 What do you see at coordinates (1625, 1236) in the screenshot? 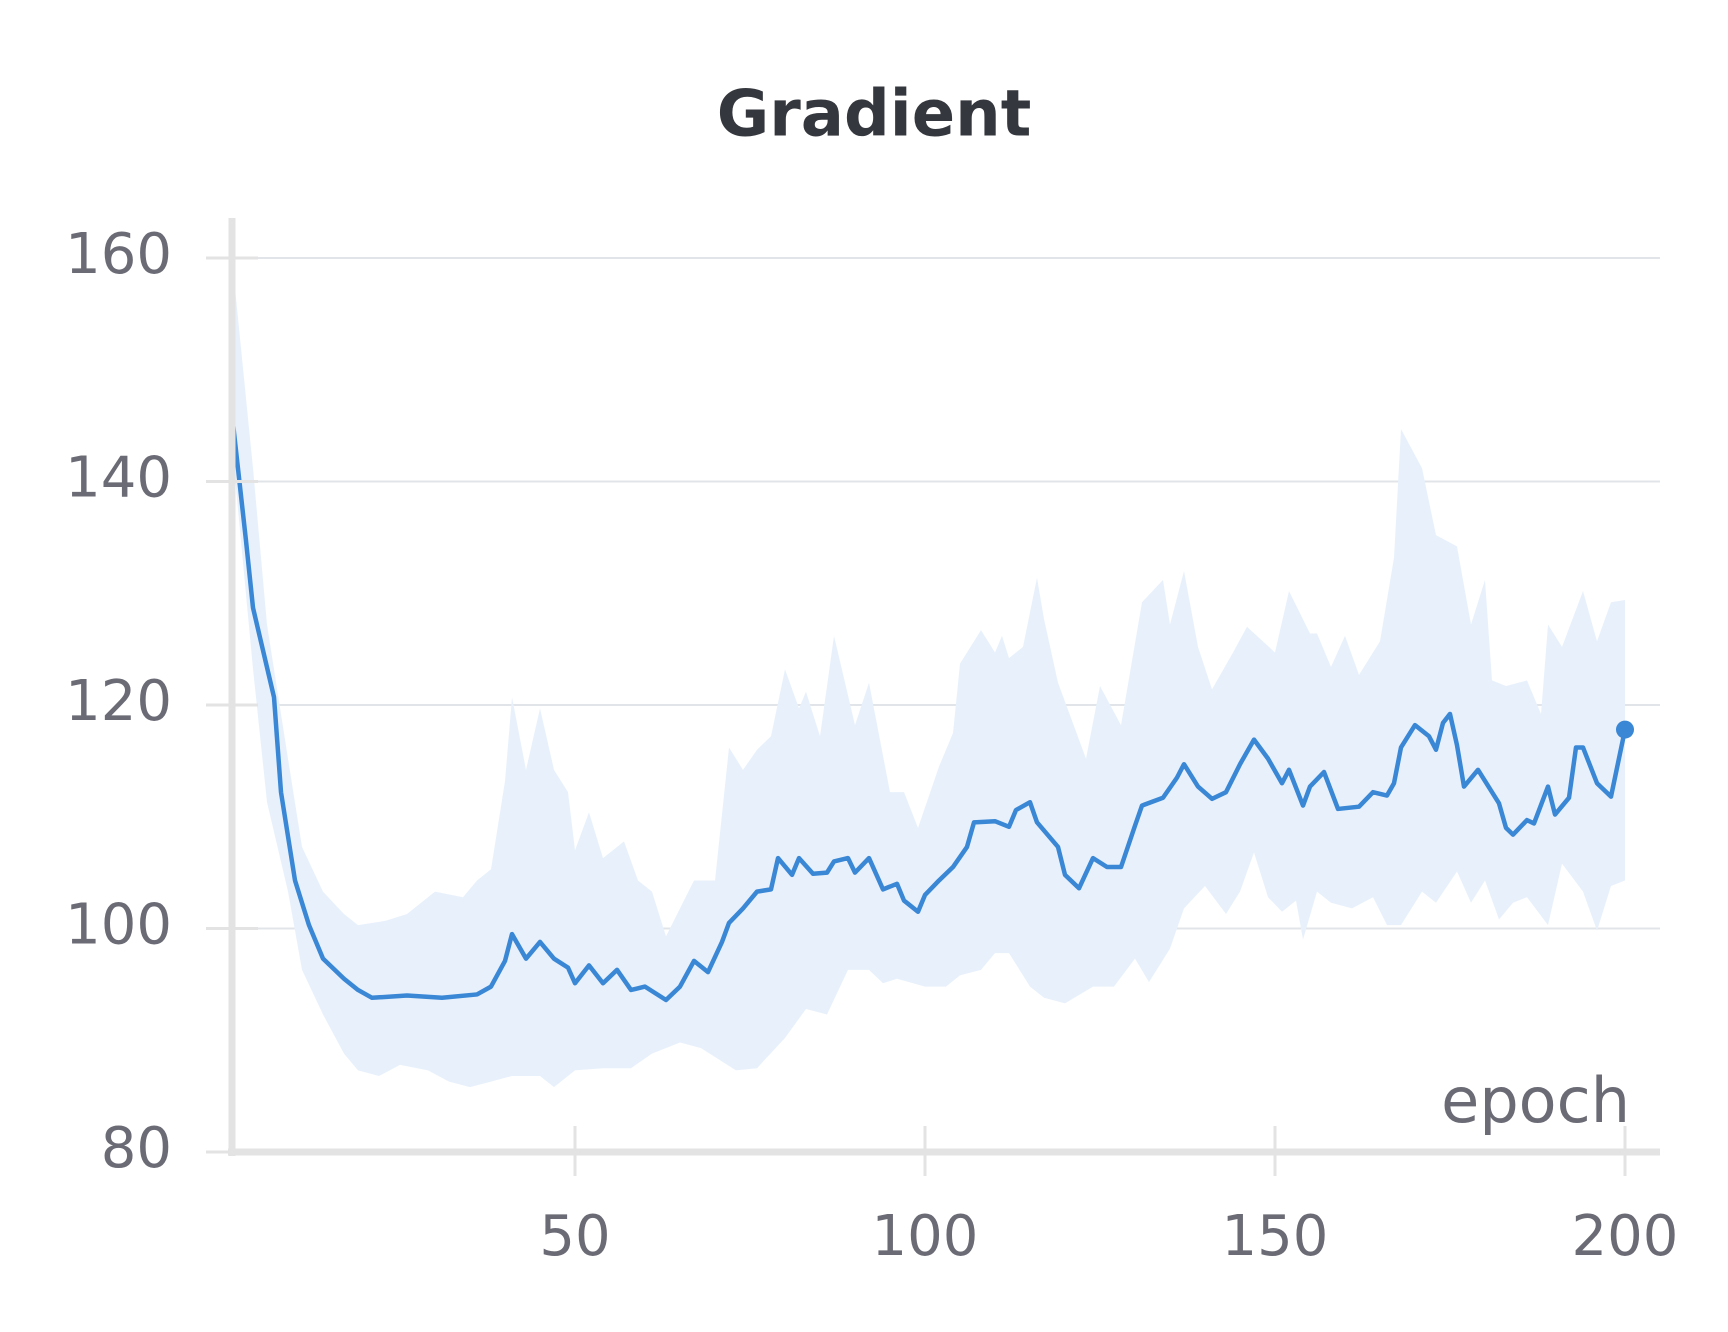
I see `x-tick-label: 200` at bounding box center [1625, 1236].